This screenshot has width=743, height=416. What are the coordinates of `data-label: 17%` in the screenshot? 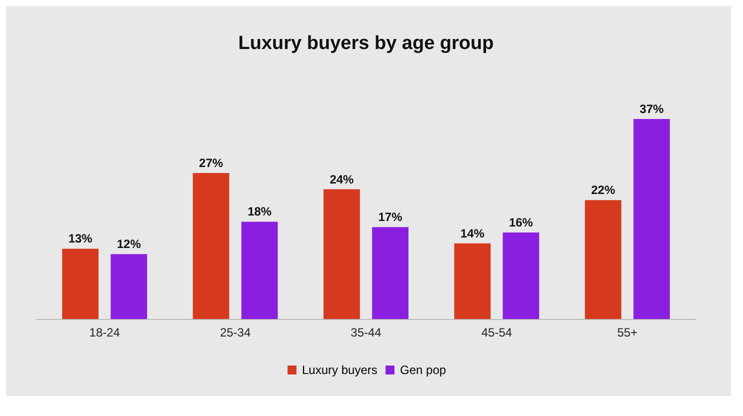 It's located at (390, 217).